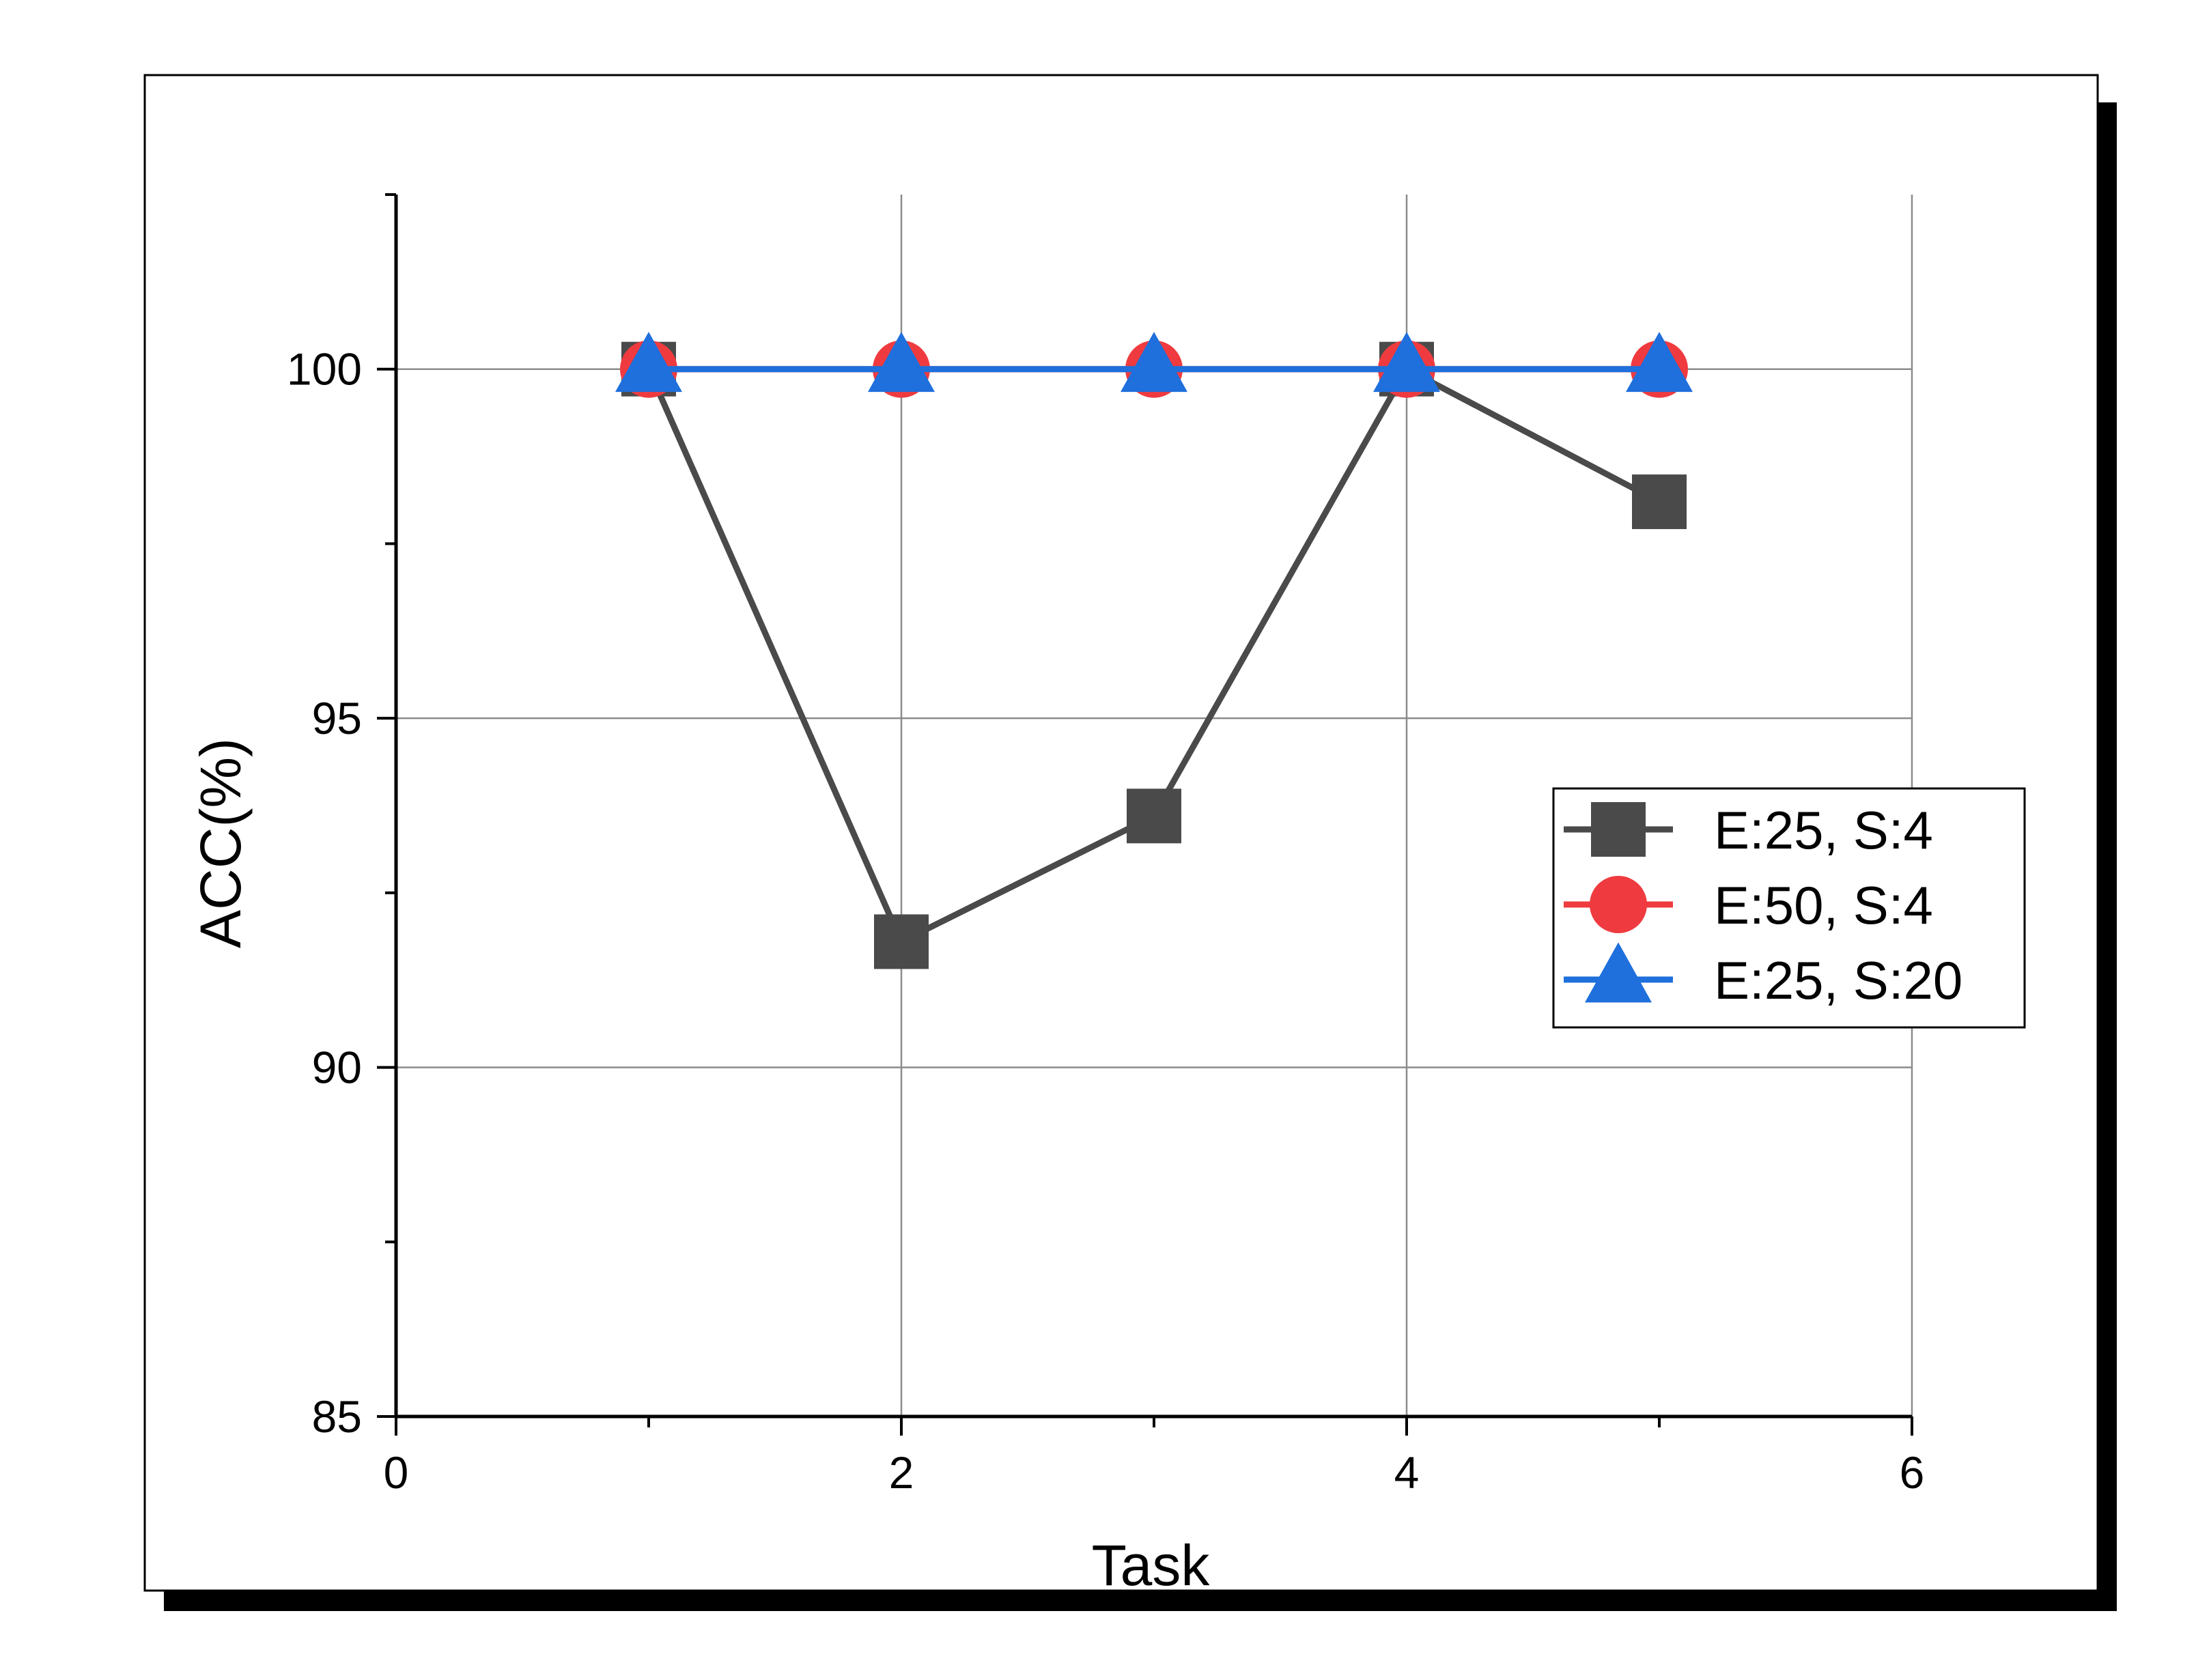 The height and width of the screenshot is (1680, 2196). I want to click on x-tick-label: 6, so click(1913, 1472).